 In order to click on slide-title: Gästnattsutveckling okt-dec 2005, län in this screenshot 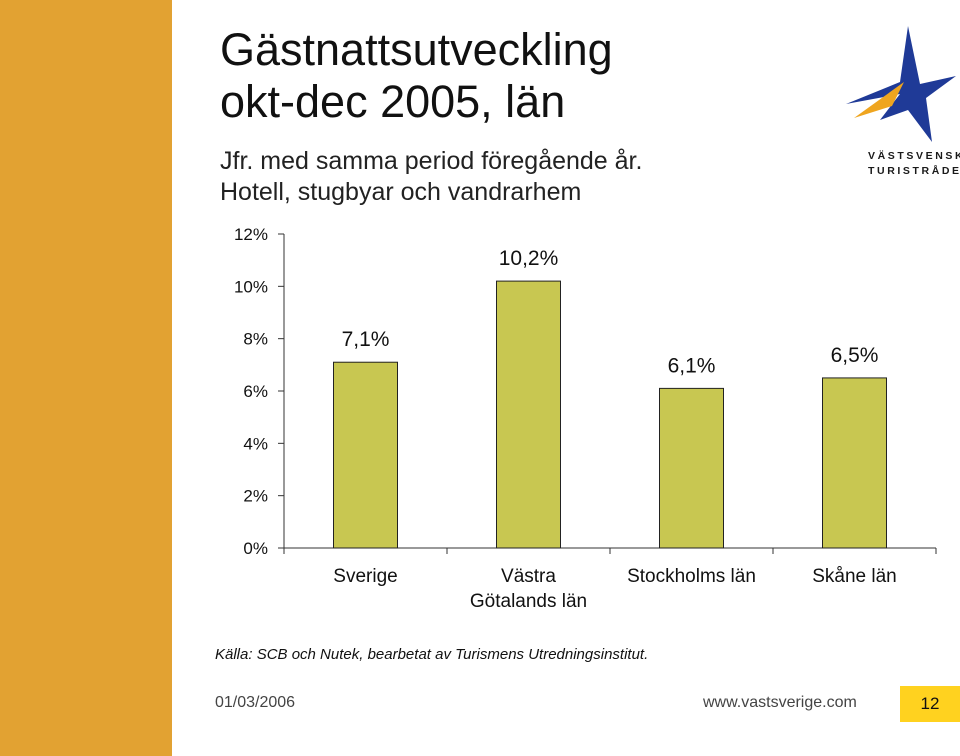, I will do `click(530, 76)`.